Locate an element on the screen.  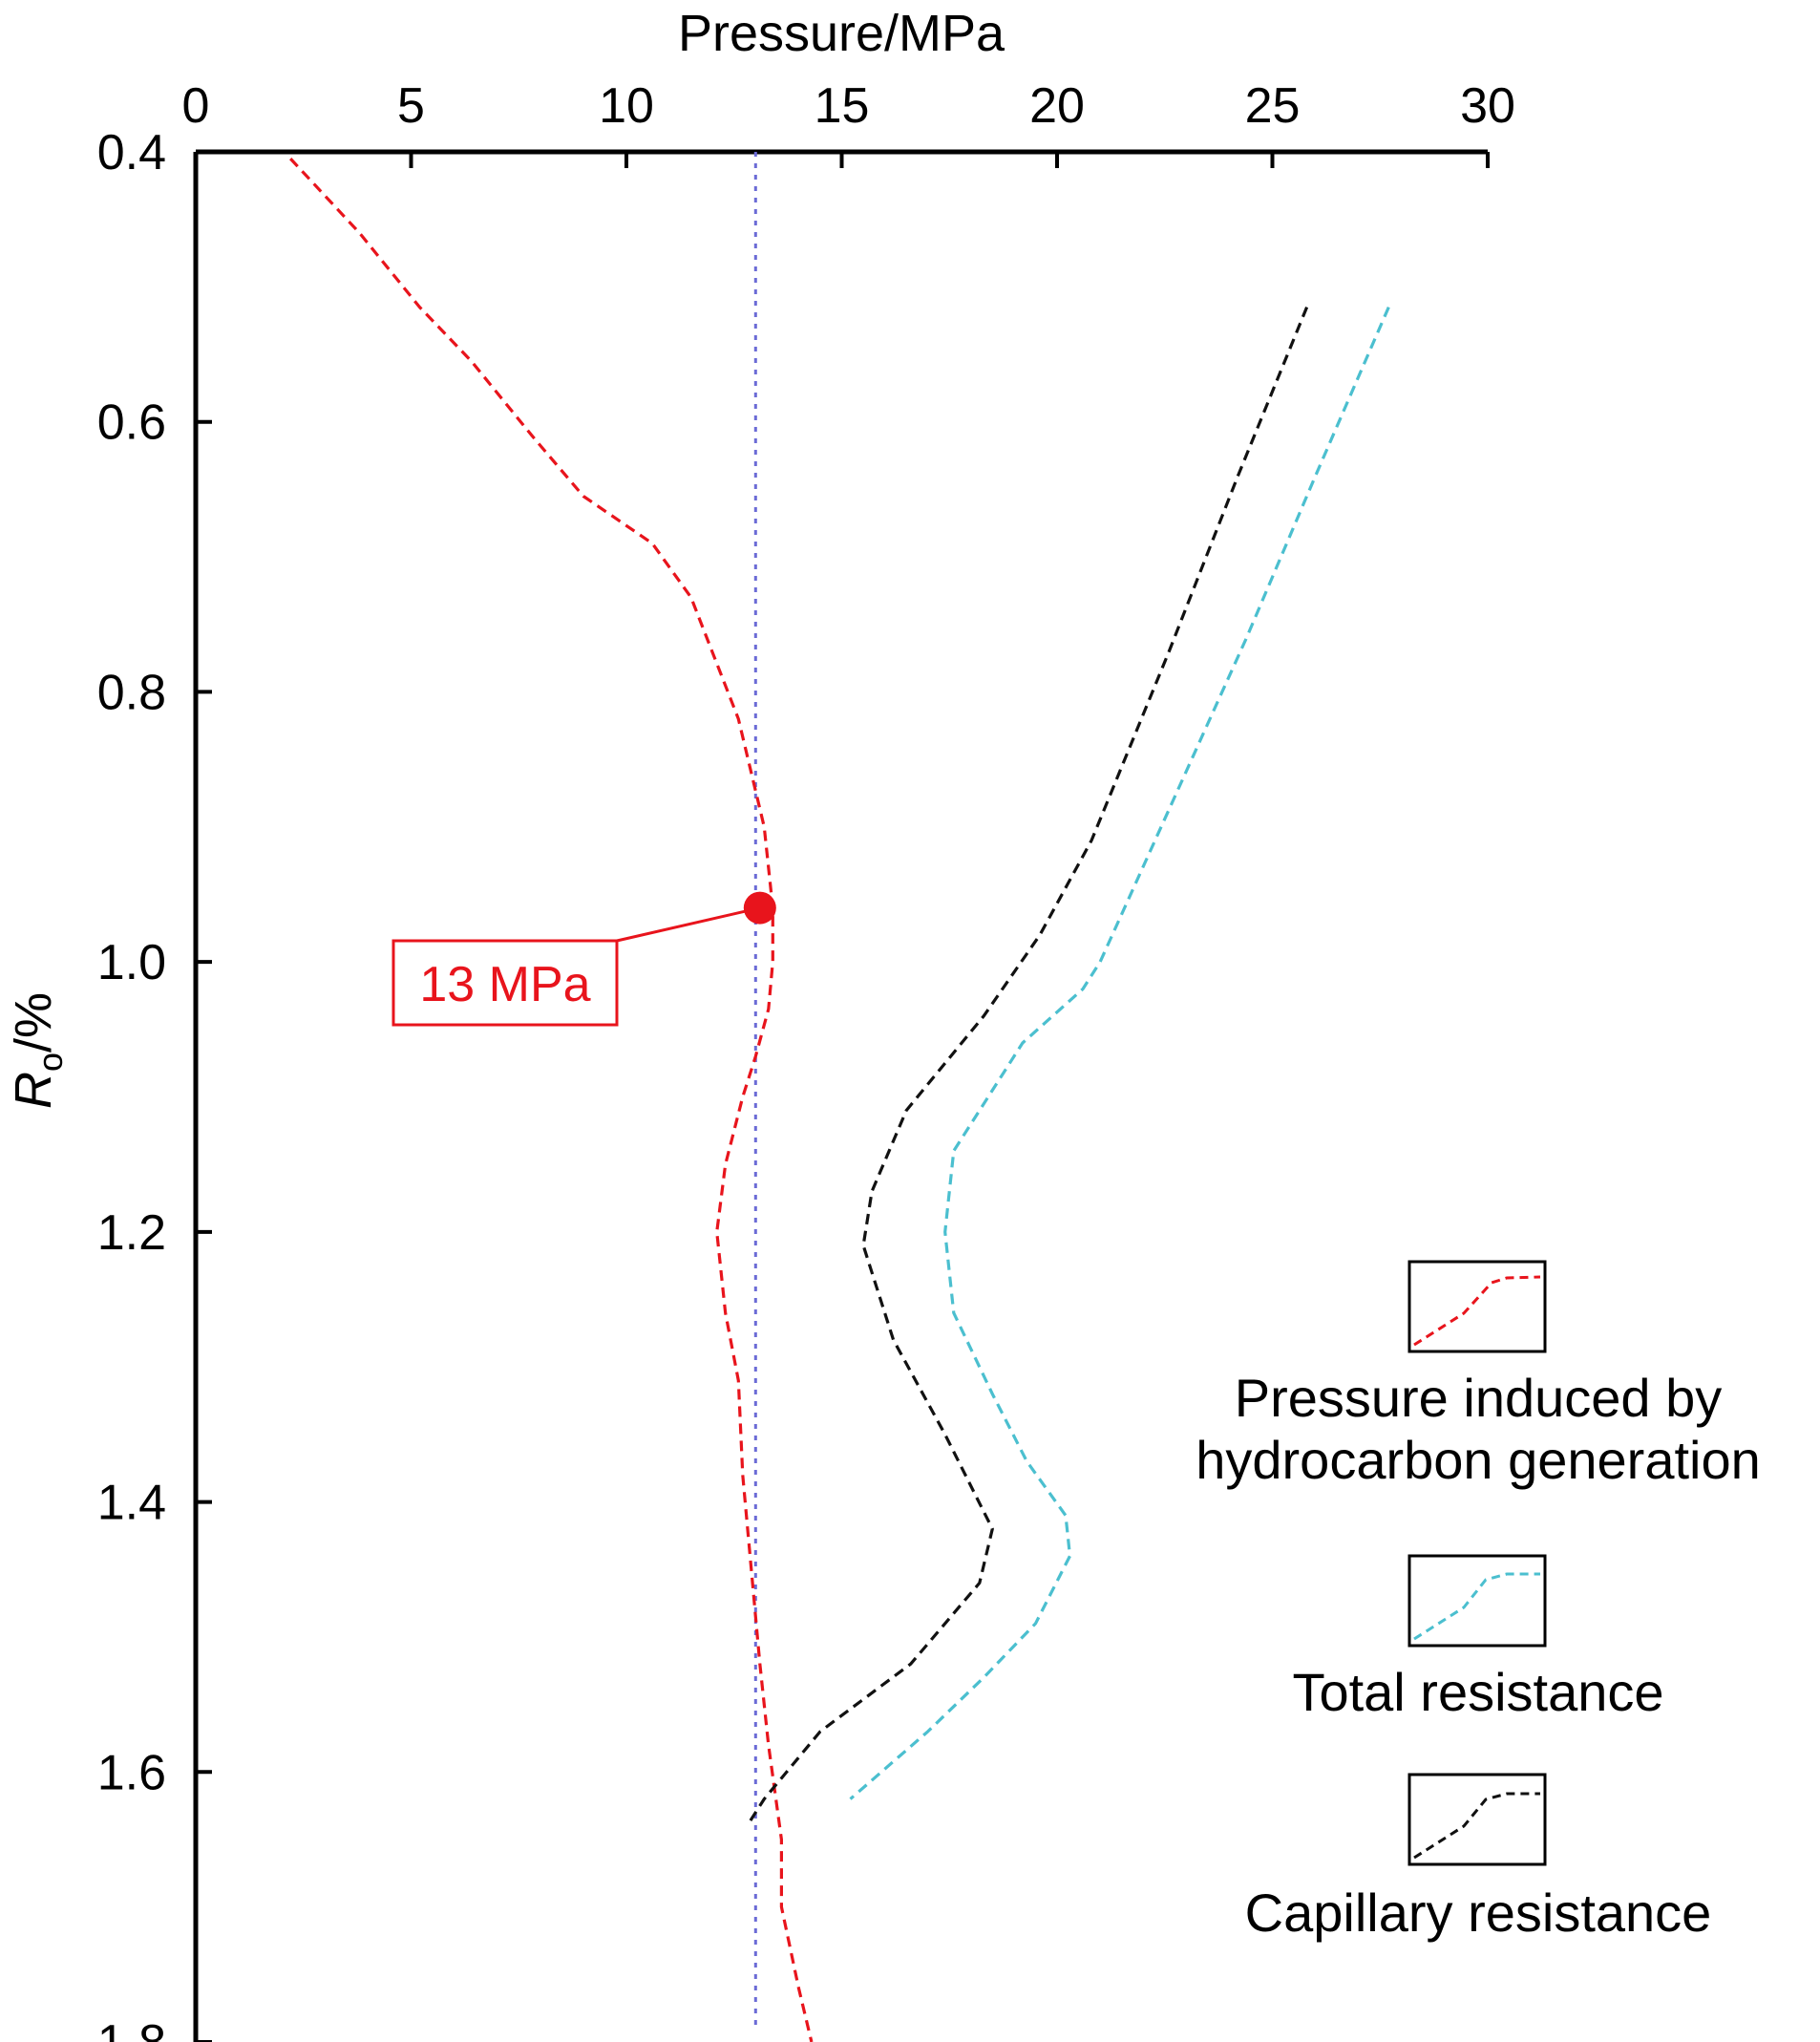
legend-item-total-resistance: Total resistance is located at coordinates (1478, 1638).